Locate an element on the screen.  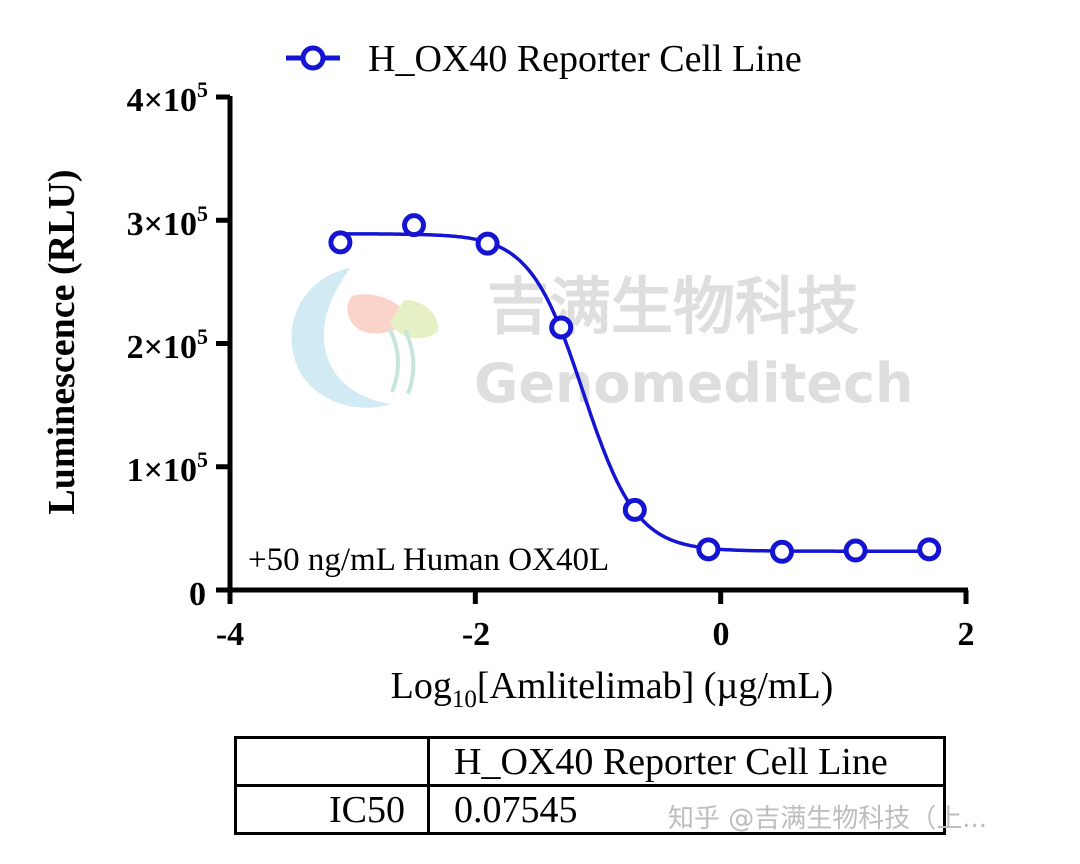
table-header-cell: H_OX40 Reporter Cell Line is located at coordinates (686, 761).